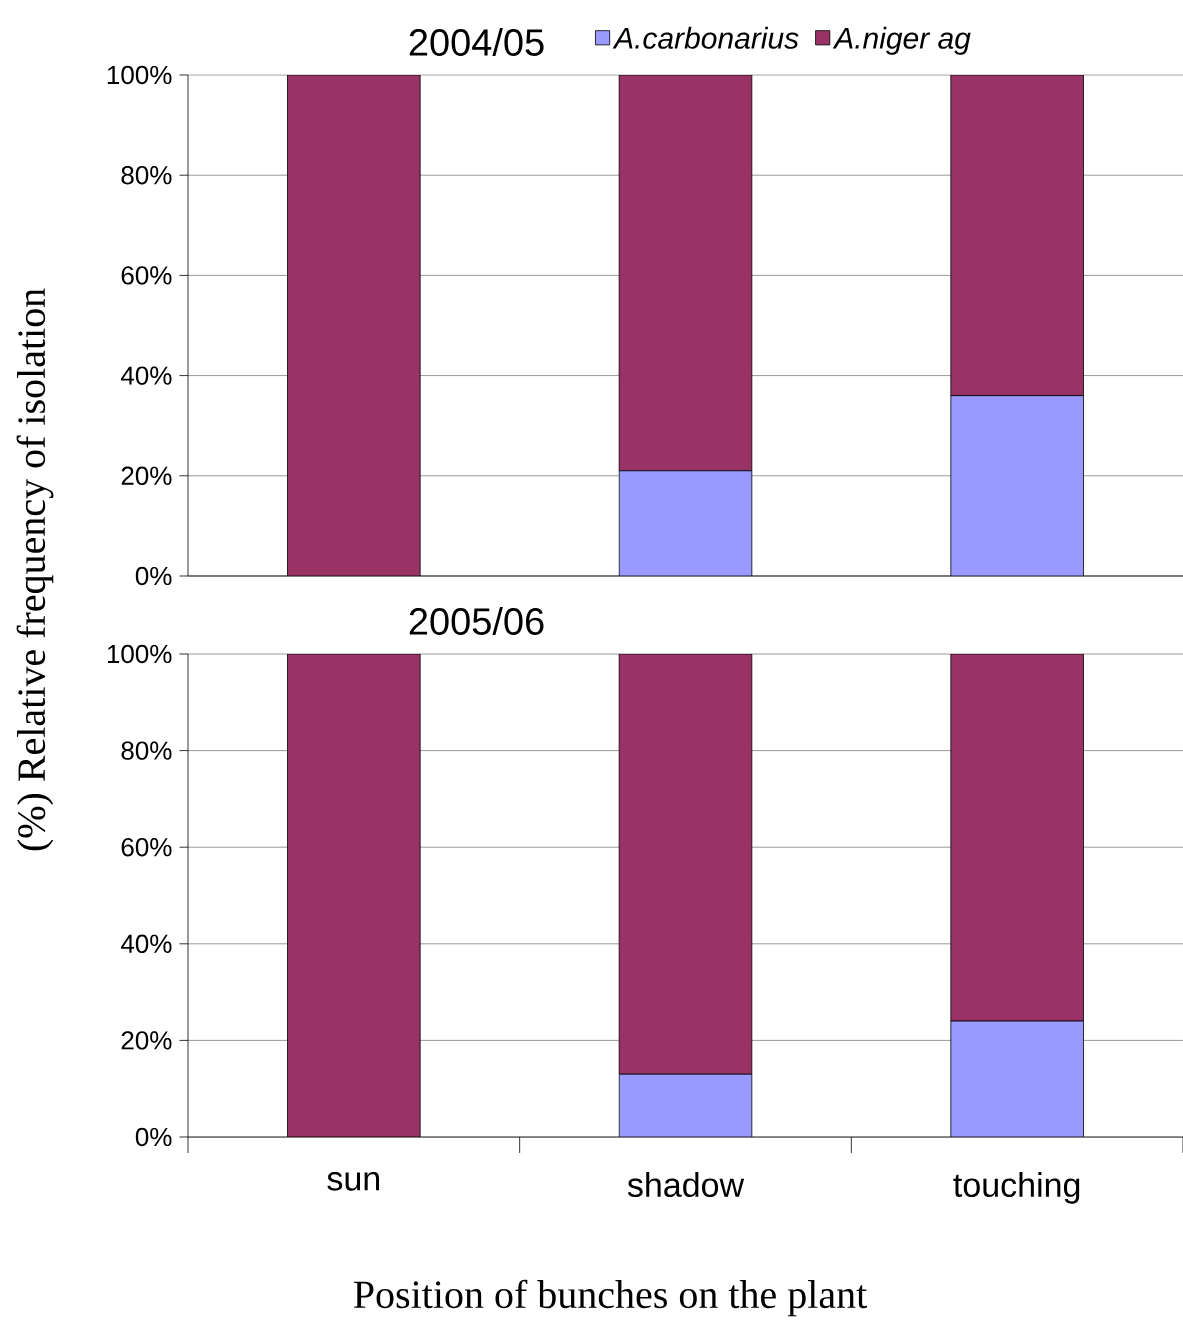 This screenshot has height=1324, width=1183. Describe the element at coordinates (476, 42) in the screenshot. I see `chart-title: 2004/05` at that location.